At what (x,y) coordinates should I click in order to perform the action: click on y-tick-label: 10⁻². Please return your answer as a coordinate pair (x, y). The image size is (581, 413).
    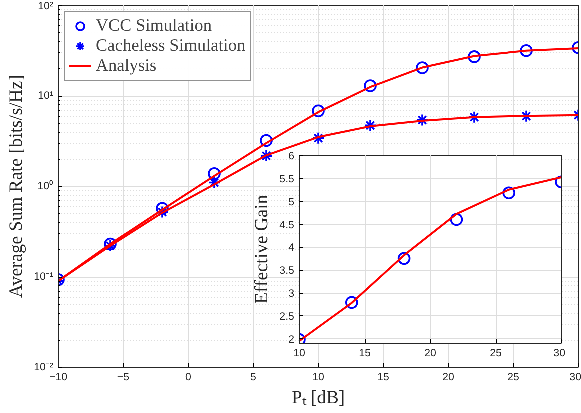
    Looking at the image, I should click on (44, 368).